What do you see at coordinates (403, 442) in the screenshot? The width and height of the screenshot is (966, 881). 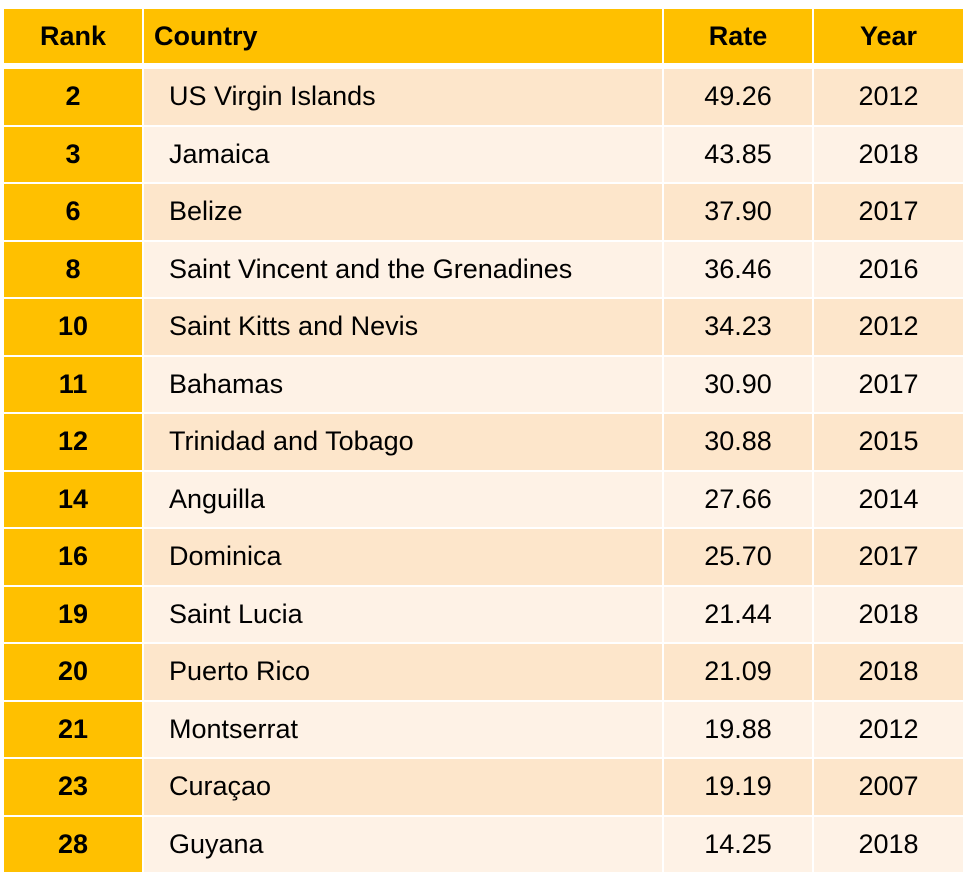 I see `cell-country: Trinidad and Tobago` at bounding box center [403, 442].